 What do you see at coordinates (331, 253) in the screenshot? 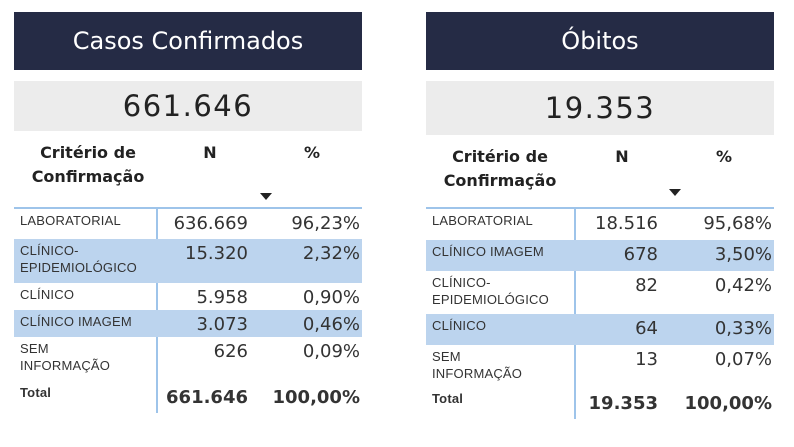
I see `percent-cell: 2,32%` at bounding box center [331, 253].